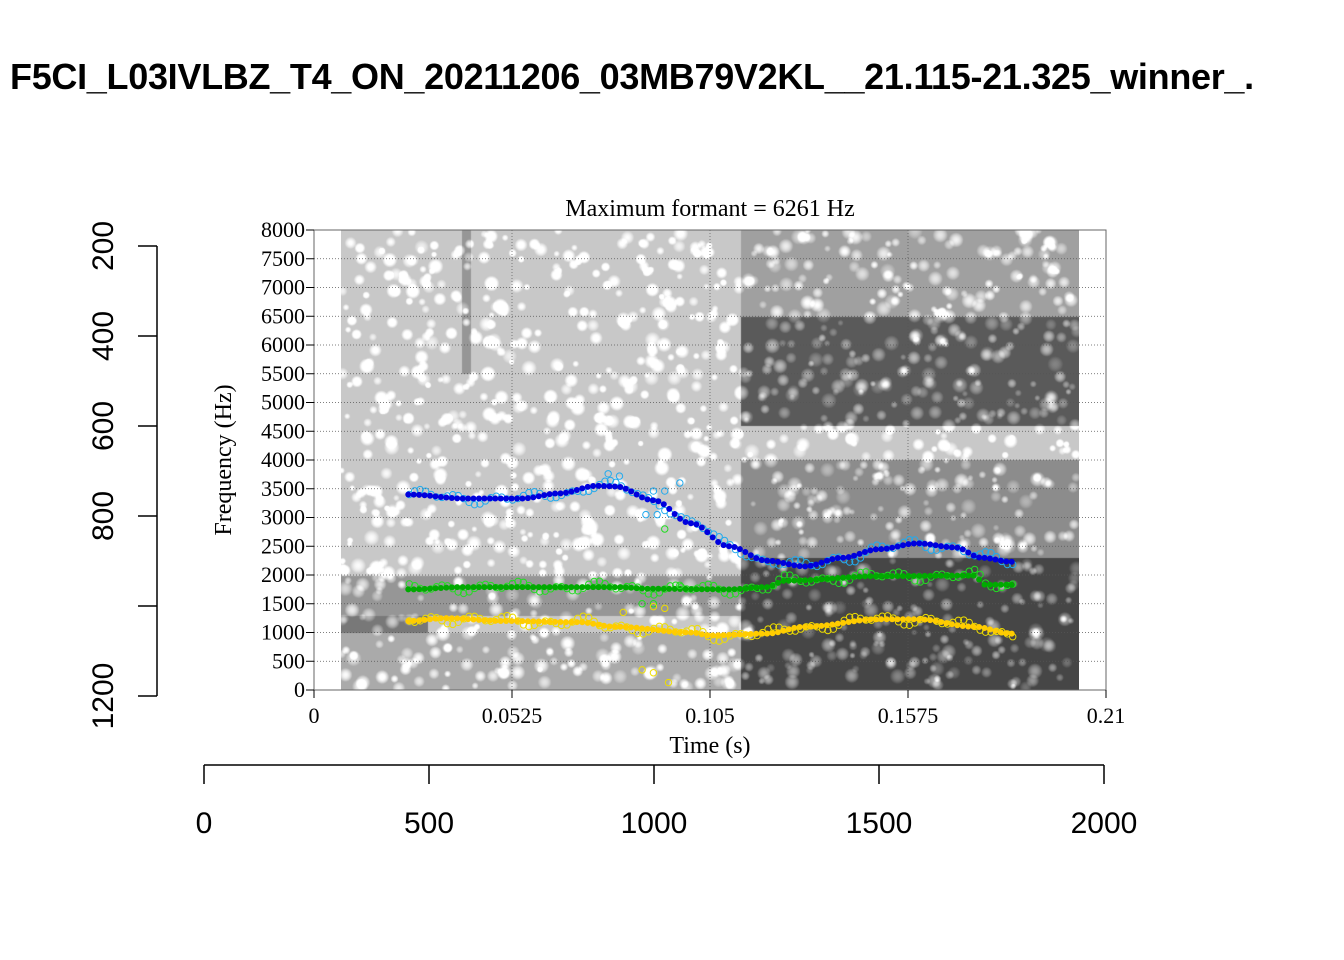  What do you see at coordinates (314, 715) in the screenshot?
I see `x-tick-label: 0` at bounding box center [314, 715].